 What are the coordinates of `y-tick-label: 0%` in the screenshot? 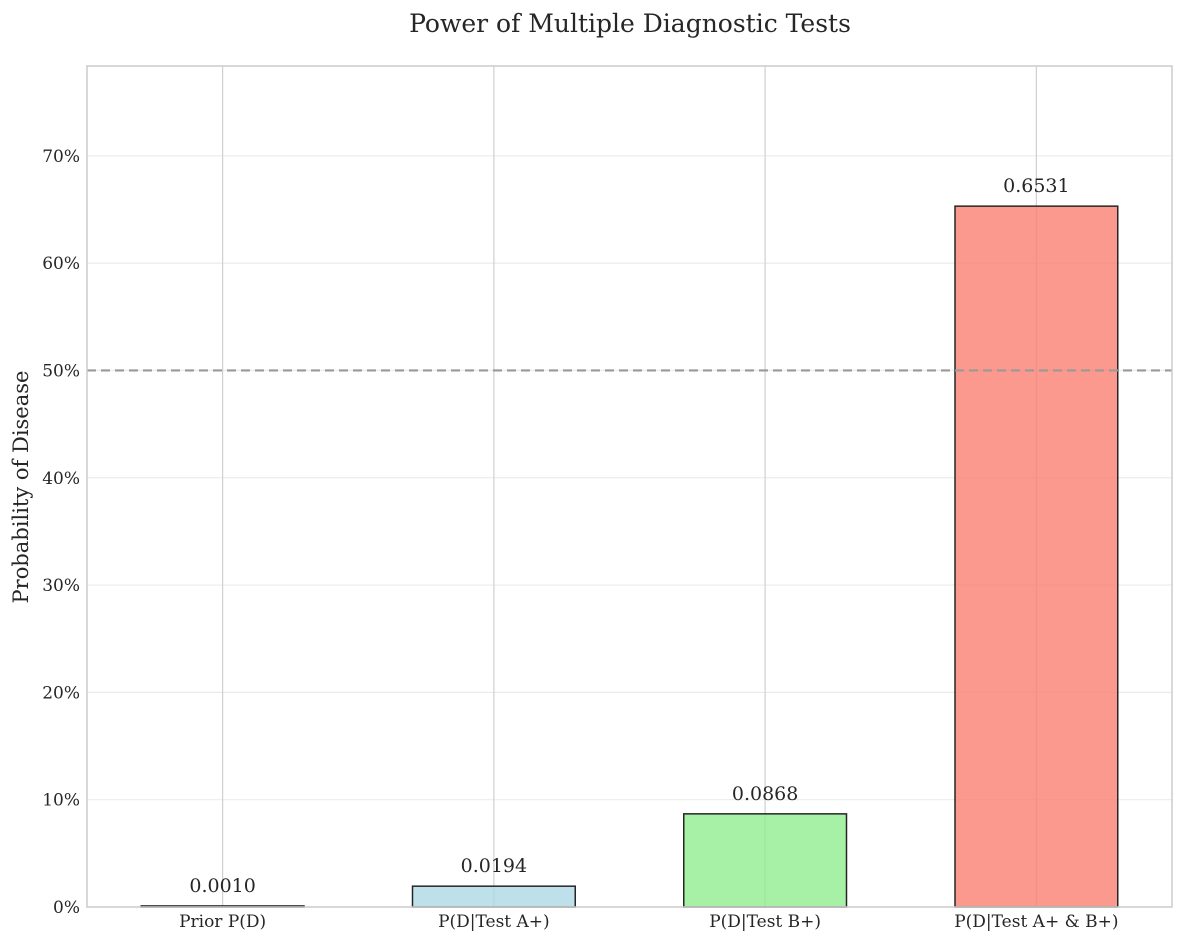 It's located at (66, 908).